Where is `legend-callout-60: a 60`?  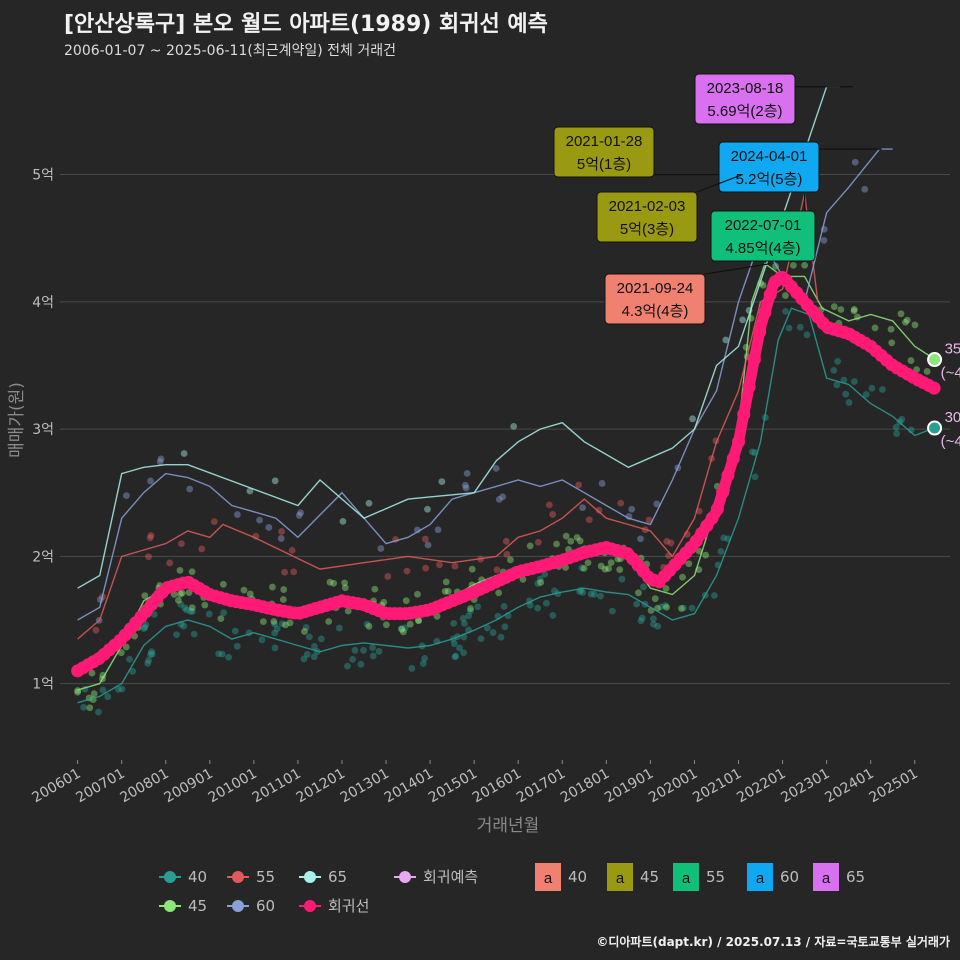
legend-callout-60: a 60 is located at coordinates (773, 877).